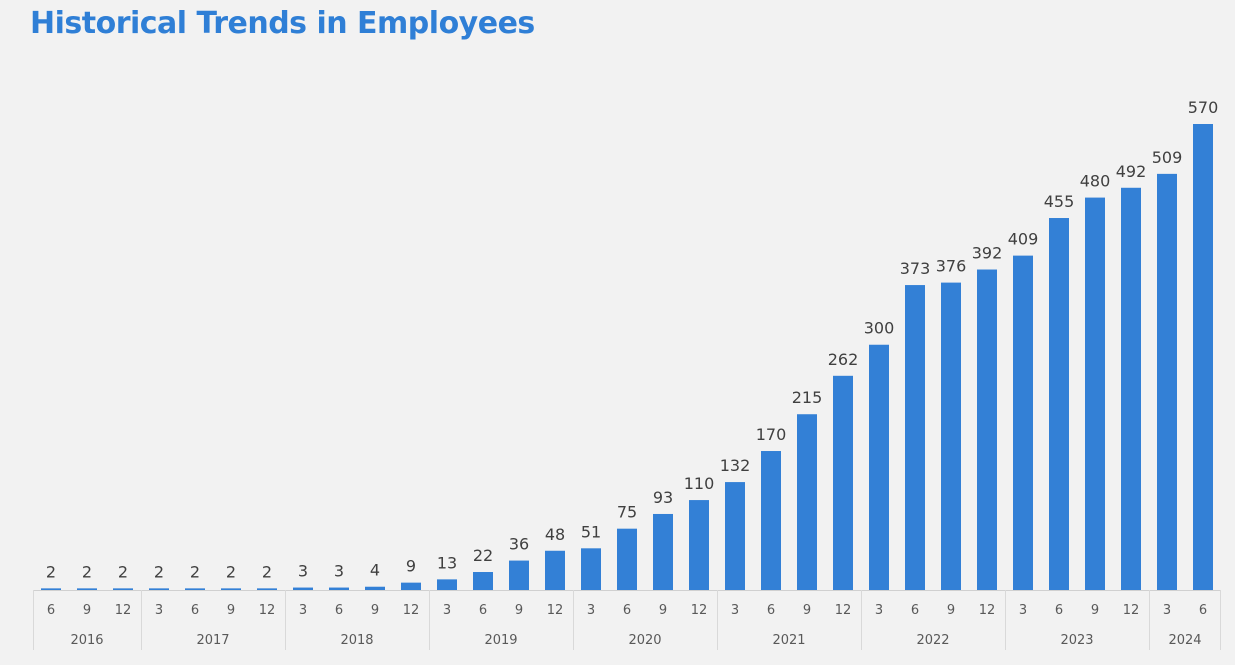  Describe the element at coordinates (303, 571) in the screenshot. I see `data-label: 3` at that location.